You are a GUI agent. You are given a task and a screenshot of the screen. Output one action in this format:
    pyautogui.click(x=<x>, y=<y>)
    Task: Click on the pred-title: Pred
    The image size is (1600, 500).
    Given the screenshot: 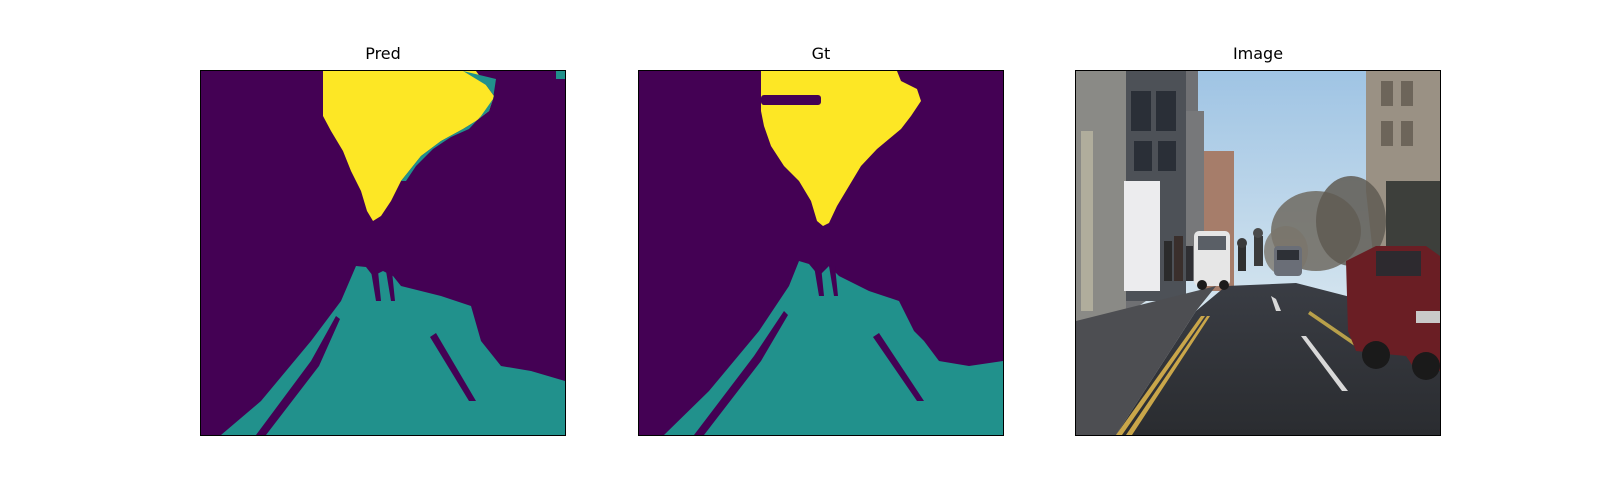 What is the action you would take?
    pyautogui.click(x=383, y=53)
    